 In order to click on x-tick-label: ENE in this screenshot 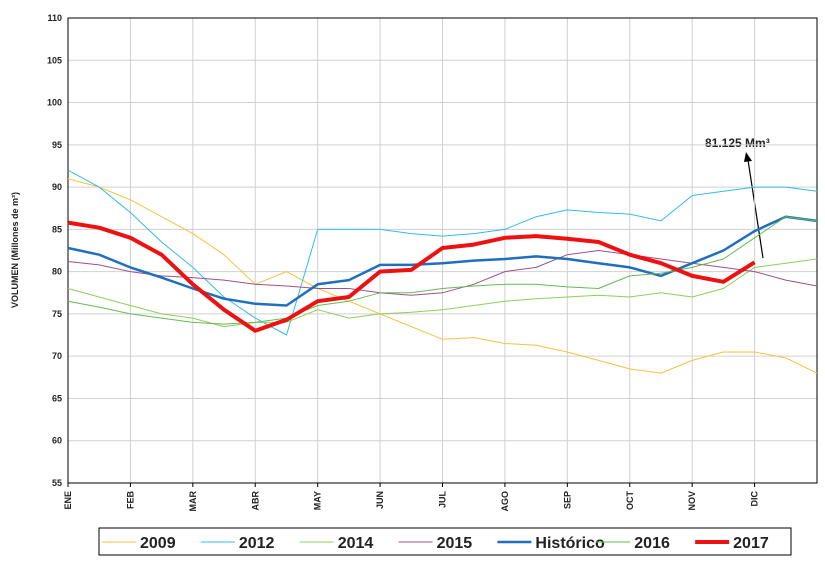, I will do `click(68, 500)`.